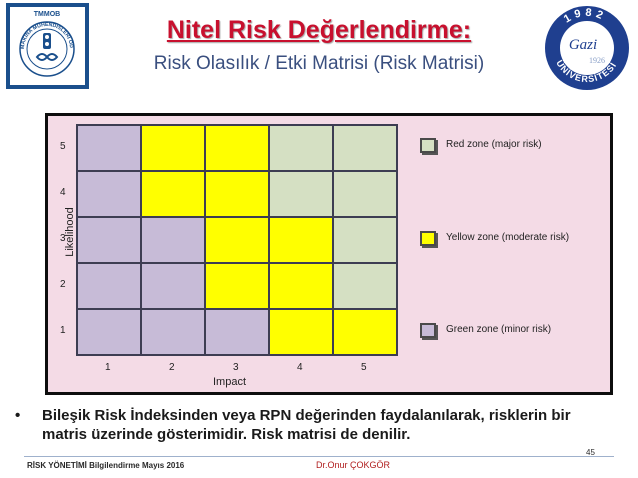 The image size is (638, 478). What do you see at coordinates (63, 330) in the screenshot?
I see `y-tick-label: 1` at bounding box center [63, 330].